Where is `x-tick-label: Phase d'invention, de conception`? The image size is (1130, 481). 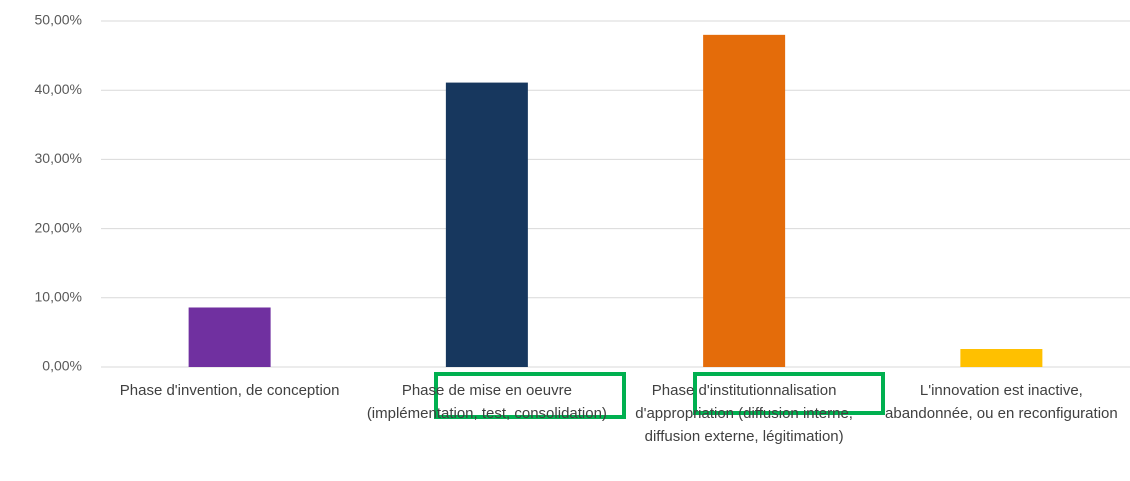 x-tick-label: Phase d'invention, de conception is located at coordinates (229, 390).